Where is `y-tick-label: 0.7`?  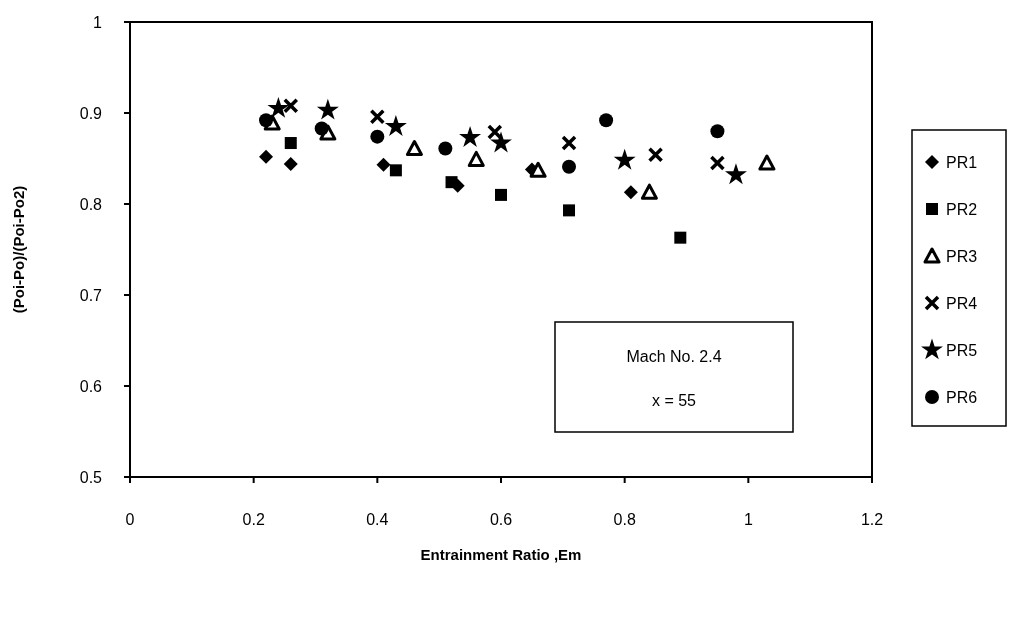 y-tick-label: 0.7 is located at coordinates (91, 295).